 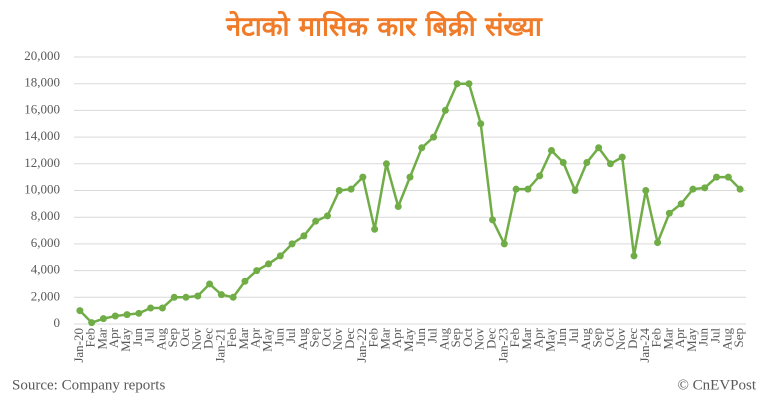 I want to click on x-tick-label: Jan-21, so click(x=219, y=345).